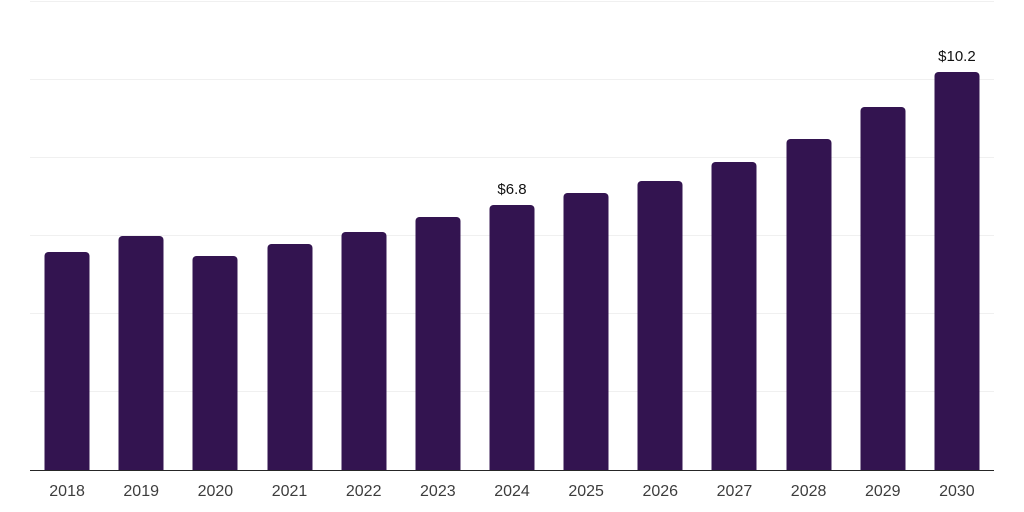  Describe the element at coordinates (141, 353) in the screenshot. I see `bar-2019` at that location.